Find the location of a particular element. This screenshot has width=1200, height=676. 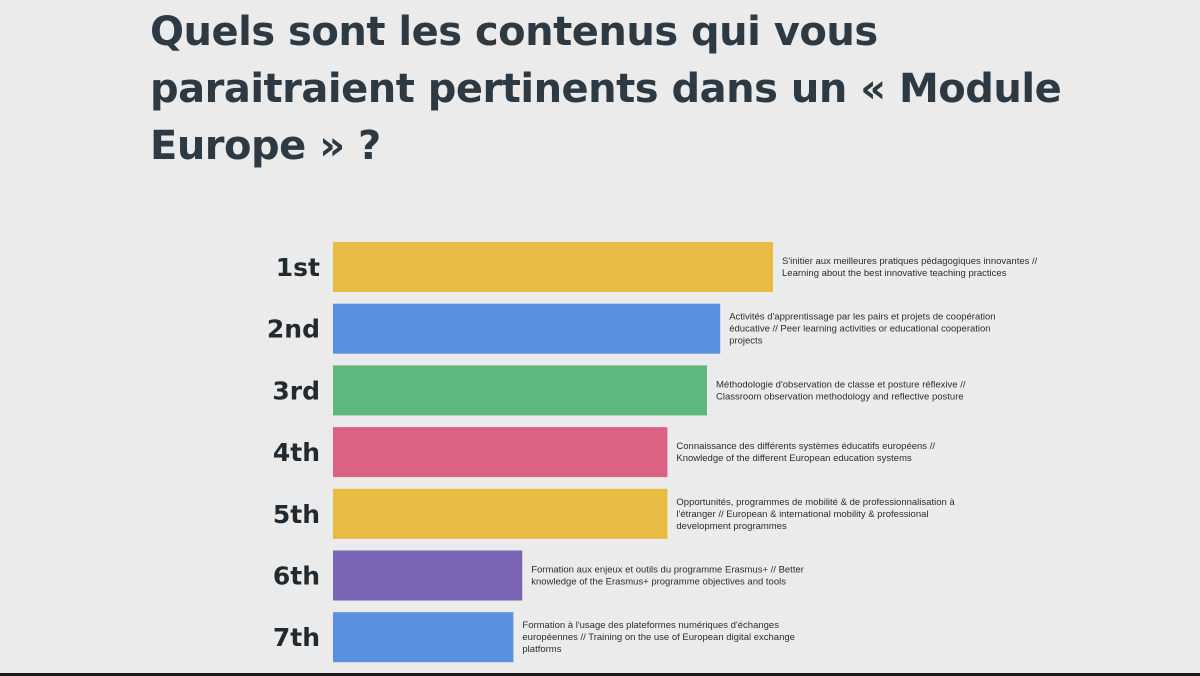

rank-label: 4th is located at coordinates (296, 452).